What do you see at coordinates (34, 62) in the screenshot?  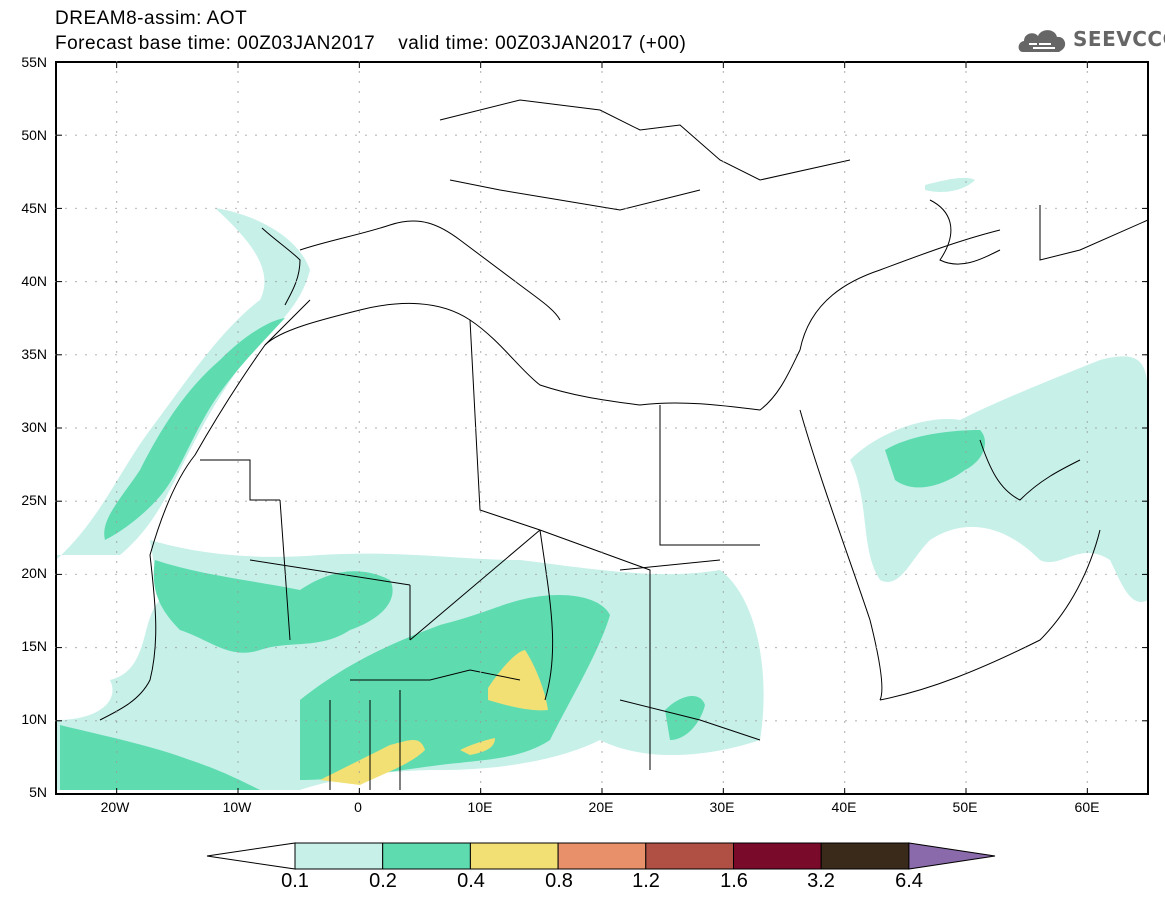 I see `lat-label-55n: 55N` at bounding box center [34, 62].